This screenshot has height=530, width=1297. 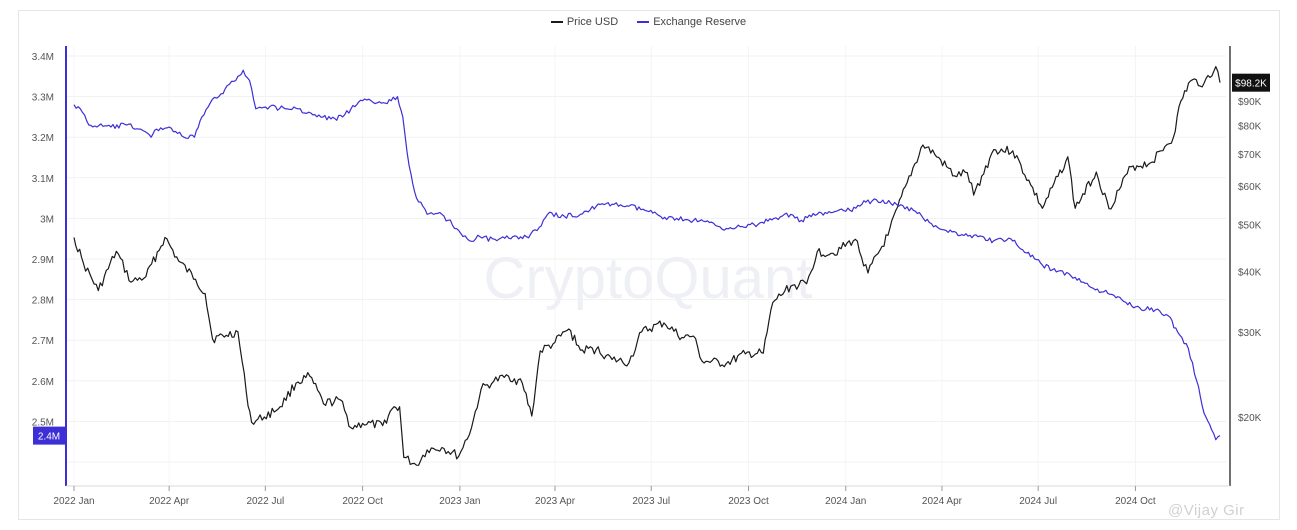 I want to click on left-tick-label: 3.2M, so click(x=43, y=138).